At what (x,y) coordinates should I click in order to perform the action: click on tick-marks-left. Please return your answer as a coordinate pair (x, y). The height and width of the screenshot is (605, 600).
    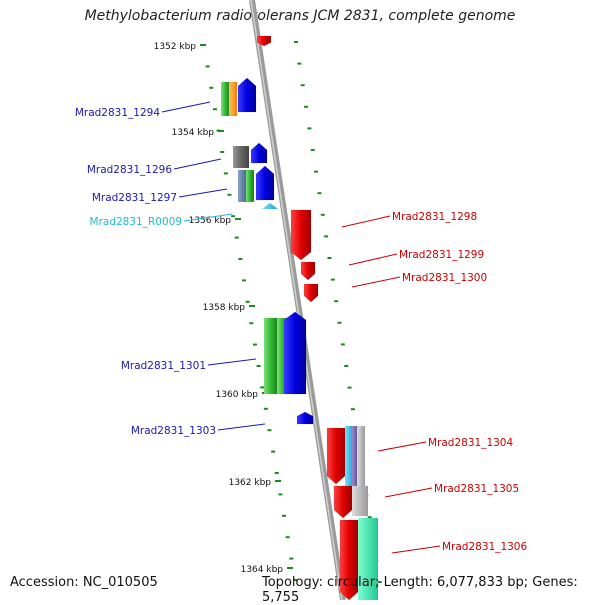
    Looking at the image, I should click on (249, 312).